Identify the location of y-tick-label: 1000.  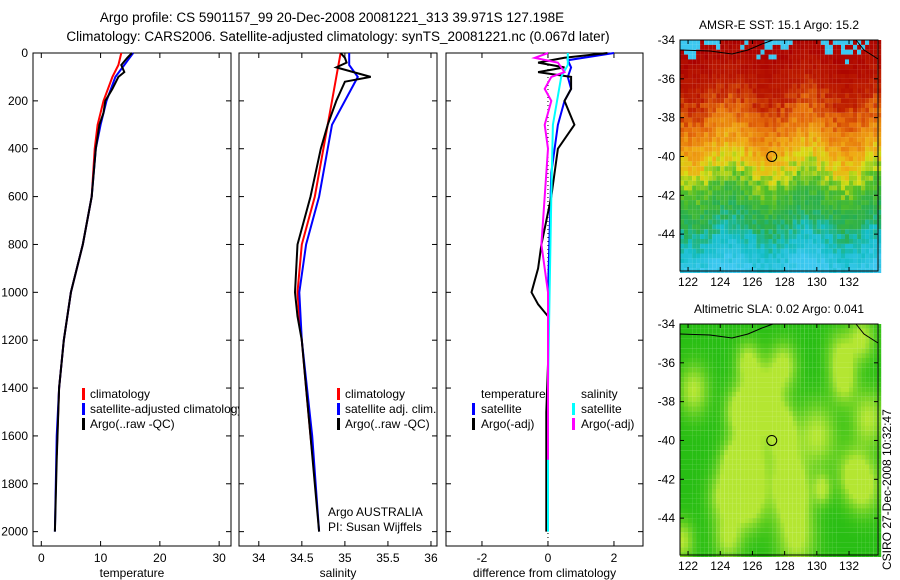
(14, 292).